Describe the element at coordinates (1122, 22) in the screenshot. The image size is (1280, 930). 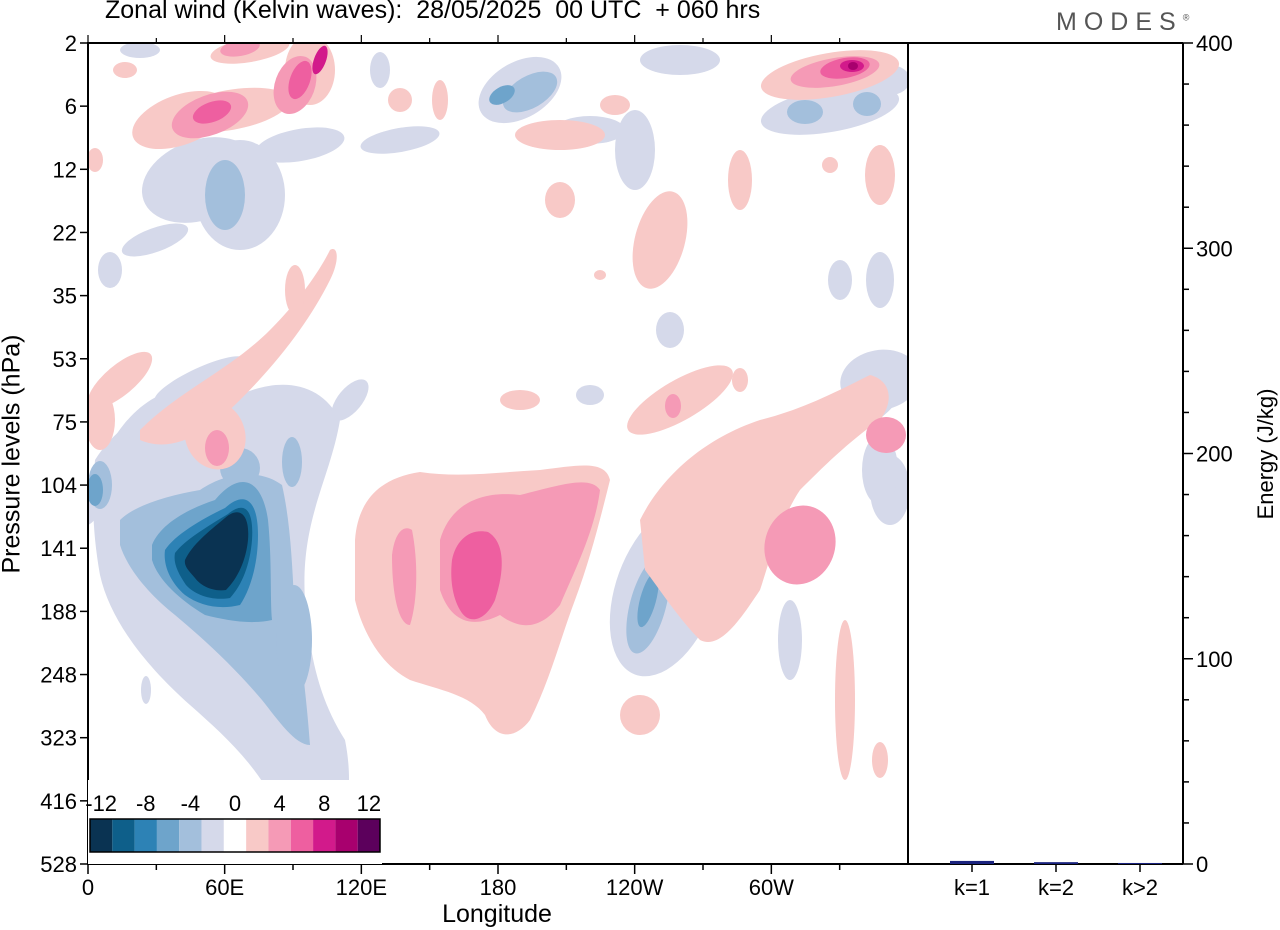
I see `brand-logo: MODES®` at that location.